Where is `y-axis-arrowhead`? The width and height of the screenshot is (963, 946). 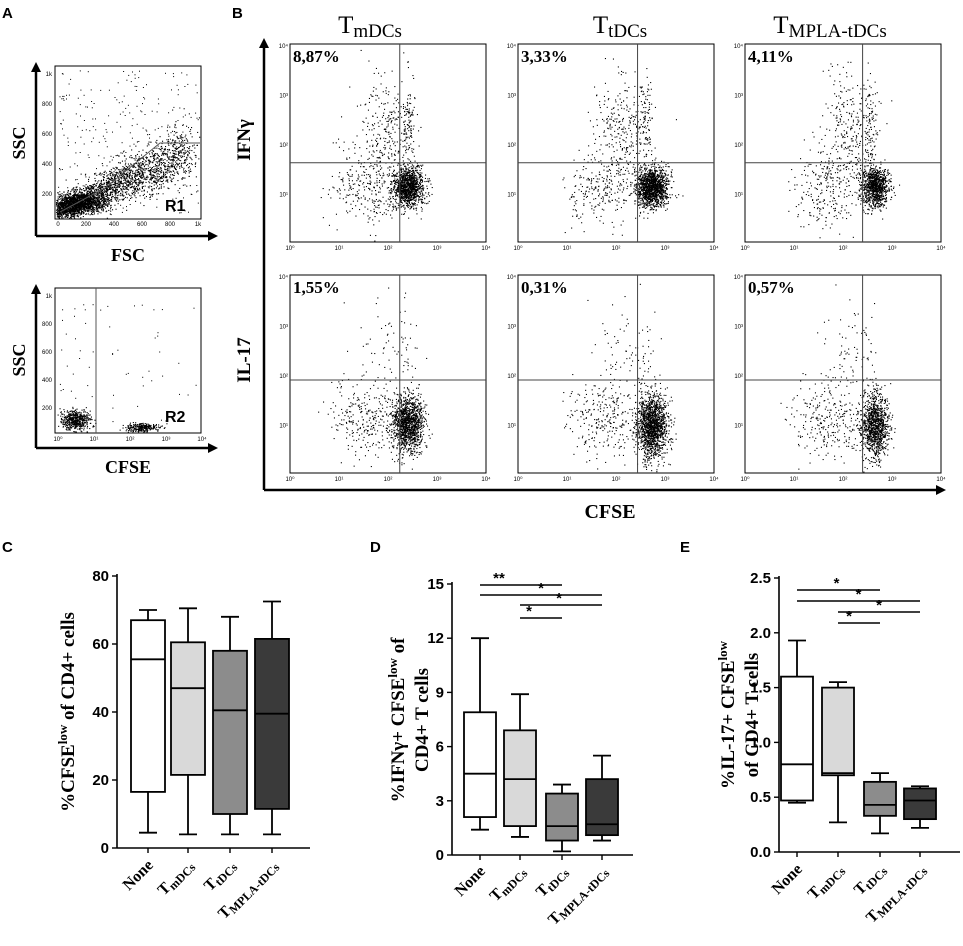
y-axis-arrowhead is located at coordinates (36, 289).